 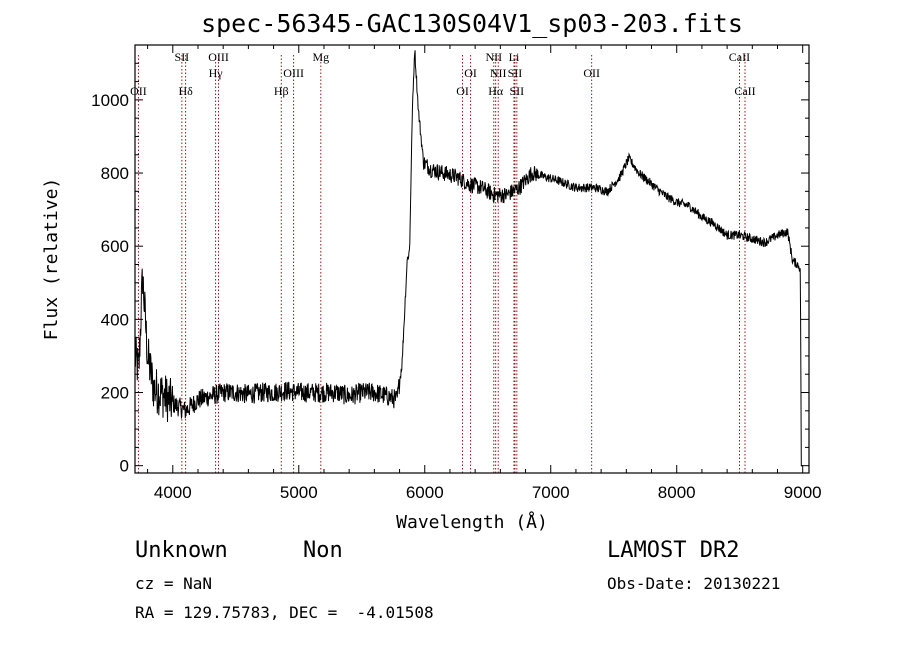 I want to click on coordinates: RA = 129.75783, DEC = -4.01508, so click(x=284, y=612).